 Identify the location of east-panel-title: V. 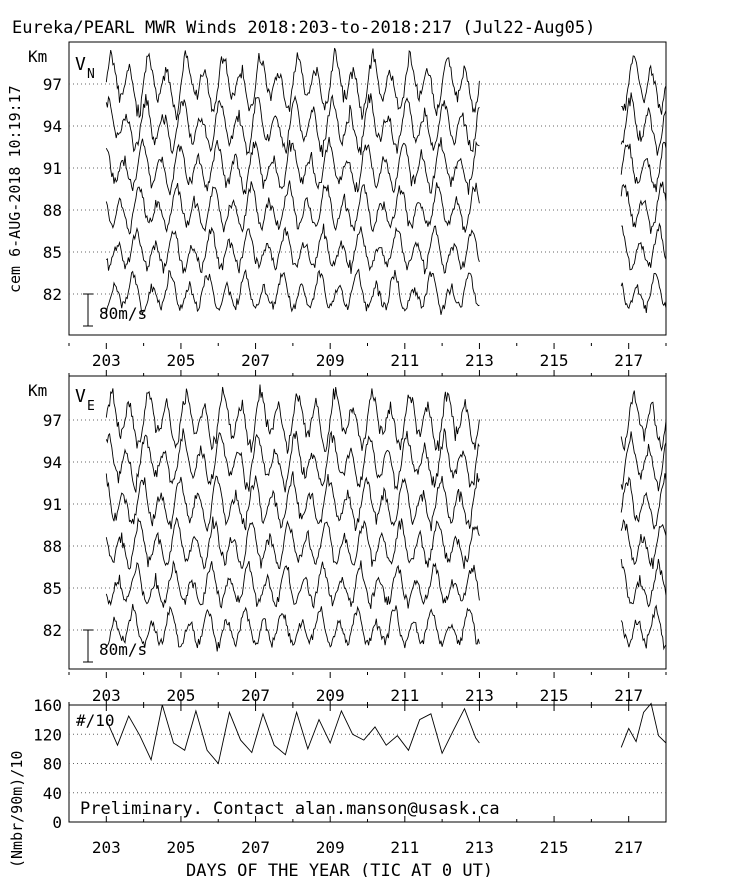
(80, 396).